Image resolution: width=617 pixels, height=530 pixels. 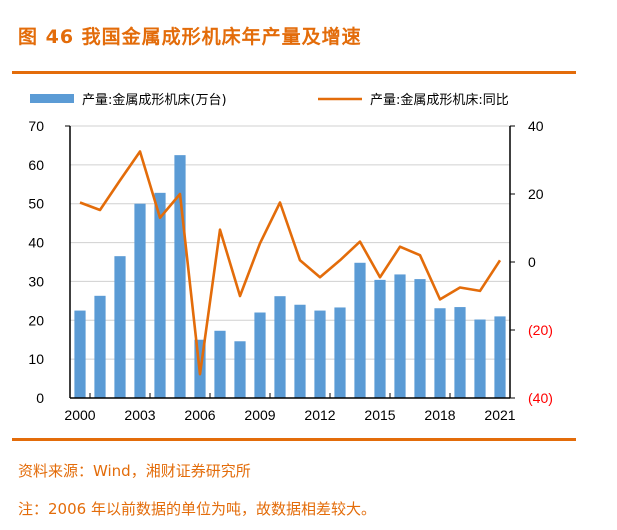 I want to click on x-tick-label: 2006, so click(x=199, y=415).